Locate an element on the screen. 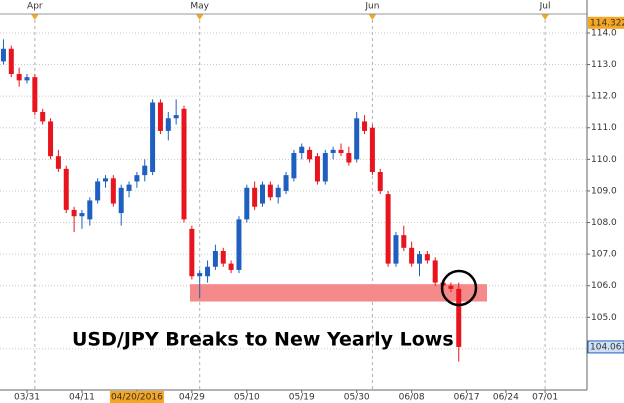  annotation: USD/JPY Breaks to New Yearly Lows is located at coordinates (263, 340).